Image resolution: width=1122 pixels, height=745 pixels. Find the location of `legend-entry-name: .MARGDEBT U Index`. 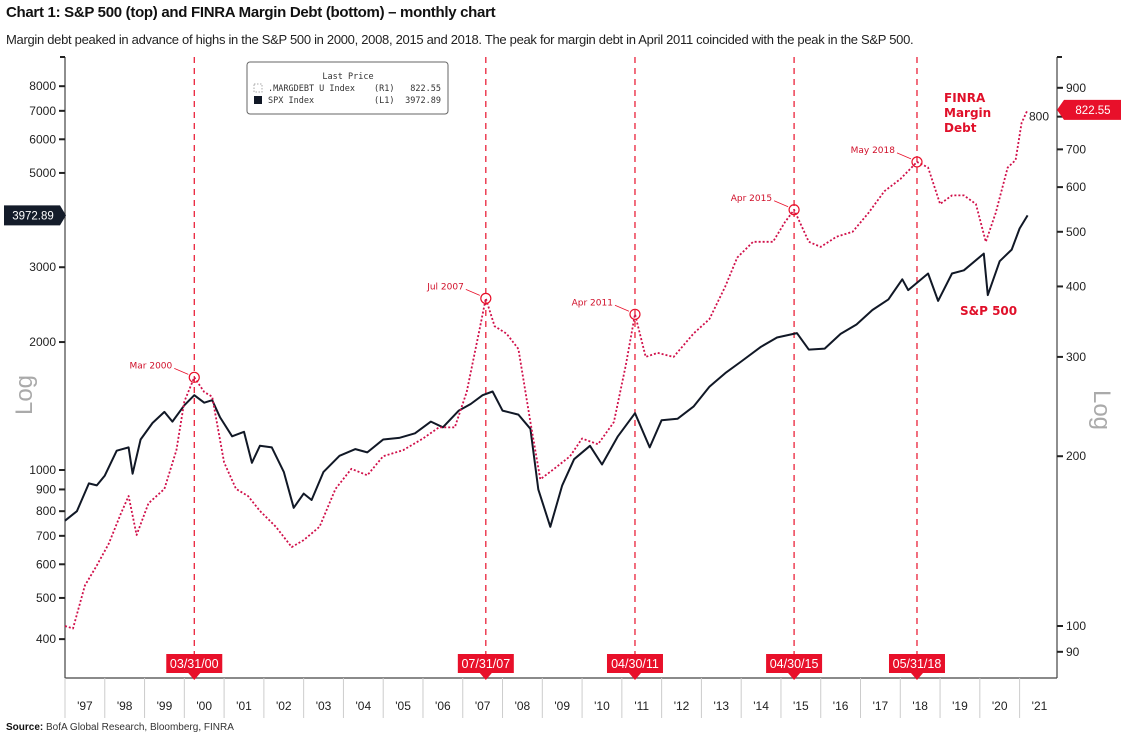

legend-entry-name: .MARGDEBT U Index is located at coordinates (311, 89).